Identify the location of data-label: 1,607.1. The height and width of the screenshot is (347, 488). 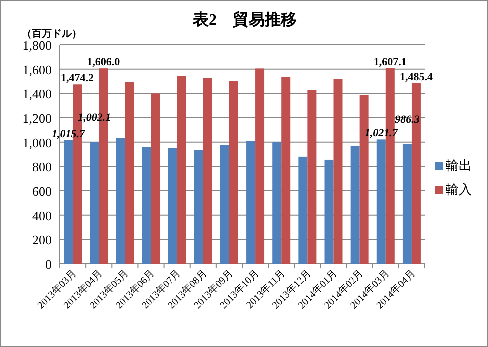
(390, 62).